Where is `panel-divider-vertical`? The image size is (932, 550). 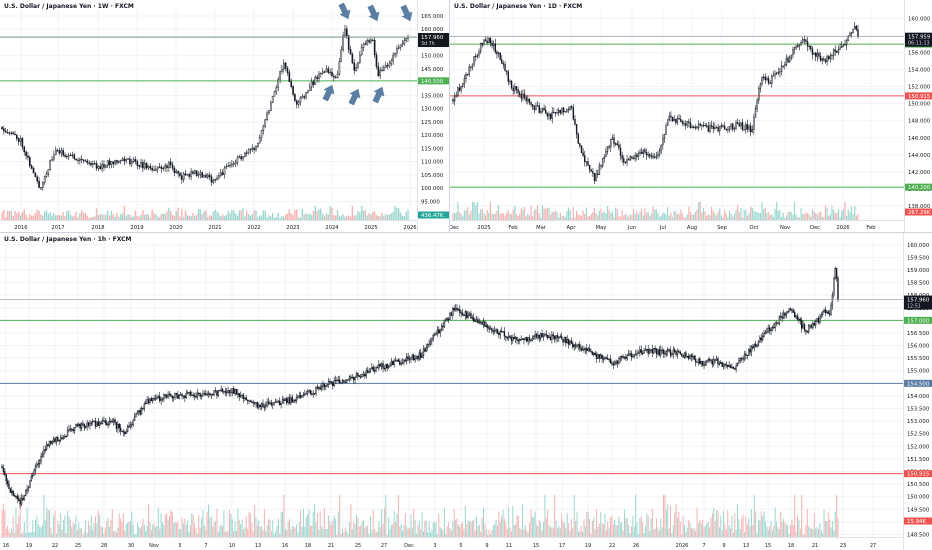 panel-divider-vertical is located at coordinates (449, 116).